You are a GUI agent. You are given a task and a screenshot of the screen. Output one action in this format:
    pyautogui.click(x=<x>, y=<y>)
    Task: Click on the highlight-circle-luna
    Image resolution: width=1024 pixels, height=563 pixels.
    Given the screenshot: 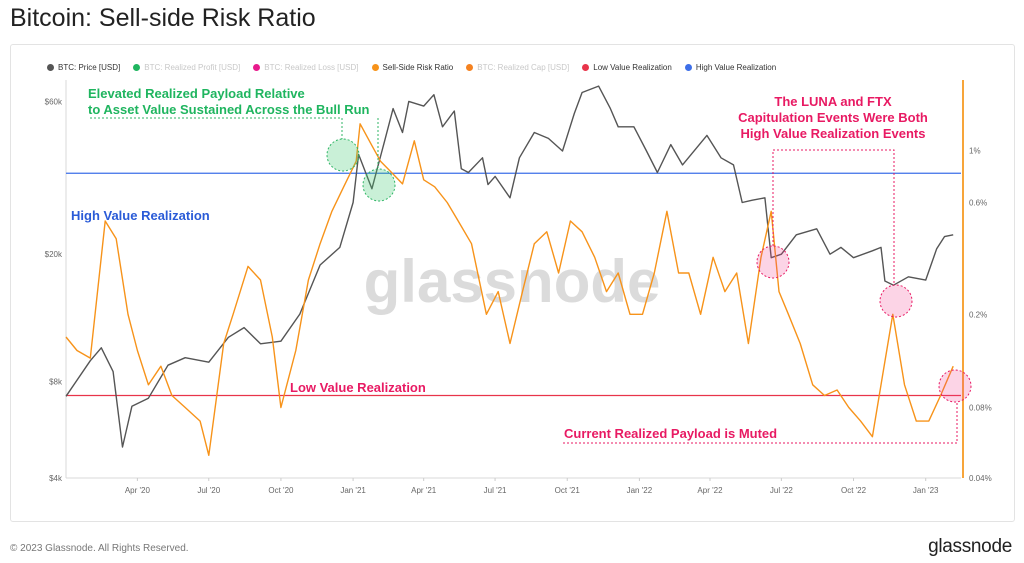 What is the action you would take?
    pyautogui.click(x=773, y=262)
    